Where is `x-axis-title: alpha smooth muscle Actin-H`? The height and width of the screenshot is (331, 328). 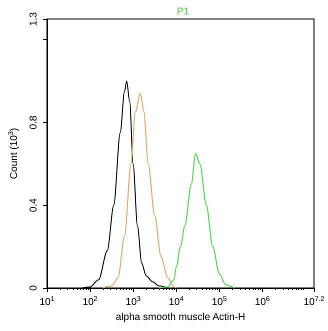 x-axis-title: alpha smooth muscle Actin-H is located at coordinates (181, 317).